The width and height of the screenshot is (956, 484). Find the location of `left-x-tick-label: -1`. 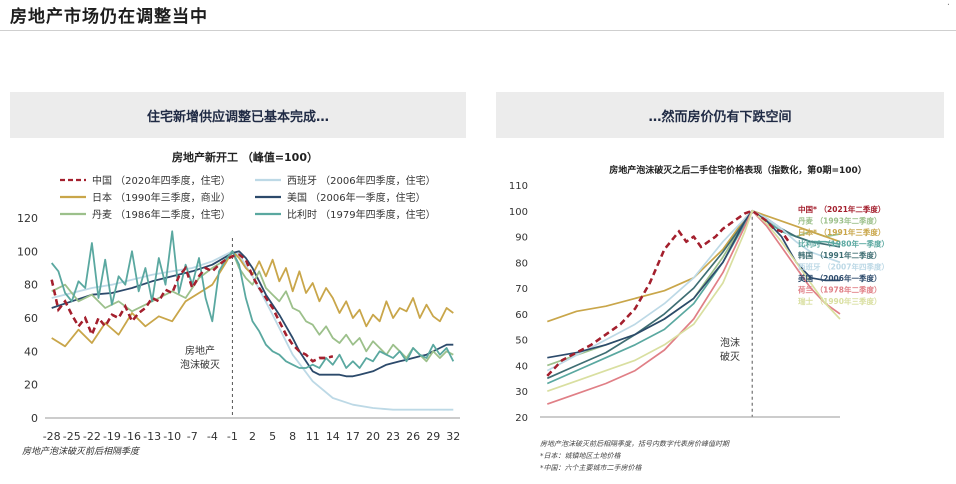

left-x-tick-label: -1 is located at coordinates (232, 436).